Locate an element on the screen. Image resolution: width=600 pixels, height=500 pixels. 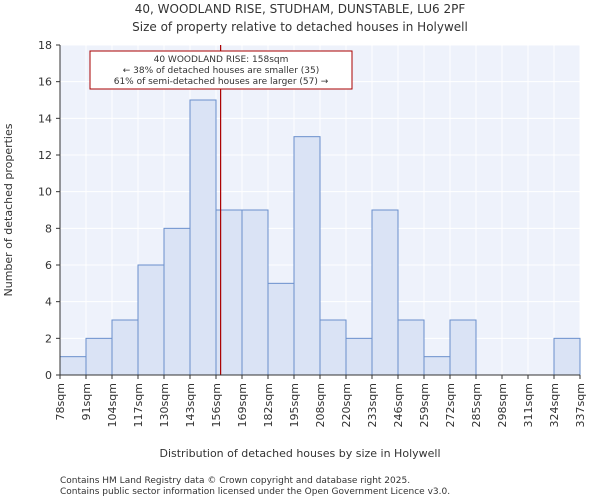
y-tick-label: 0 is located at coordinates (48, 375).